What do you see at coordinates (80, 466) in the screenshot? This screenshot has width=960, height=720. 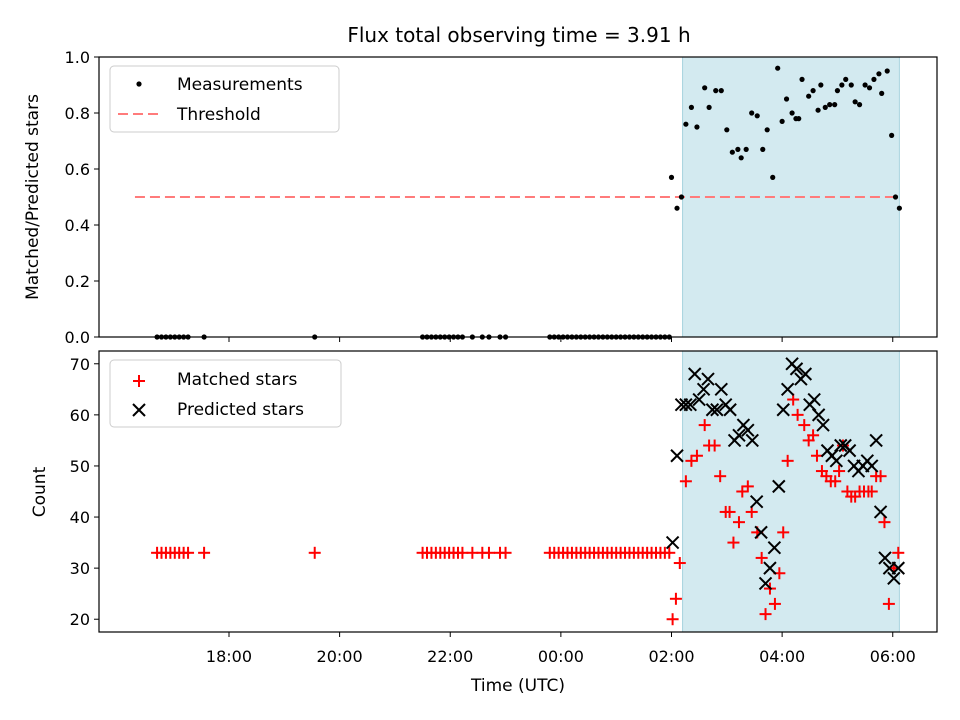 I see `y-tick-label: 50` at bounding box center [80, 466].